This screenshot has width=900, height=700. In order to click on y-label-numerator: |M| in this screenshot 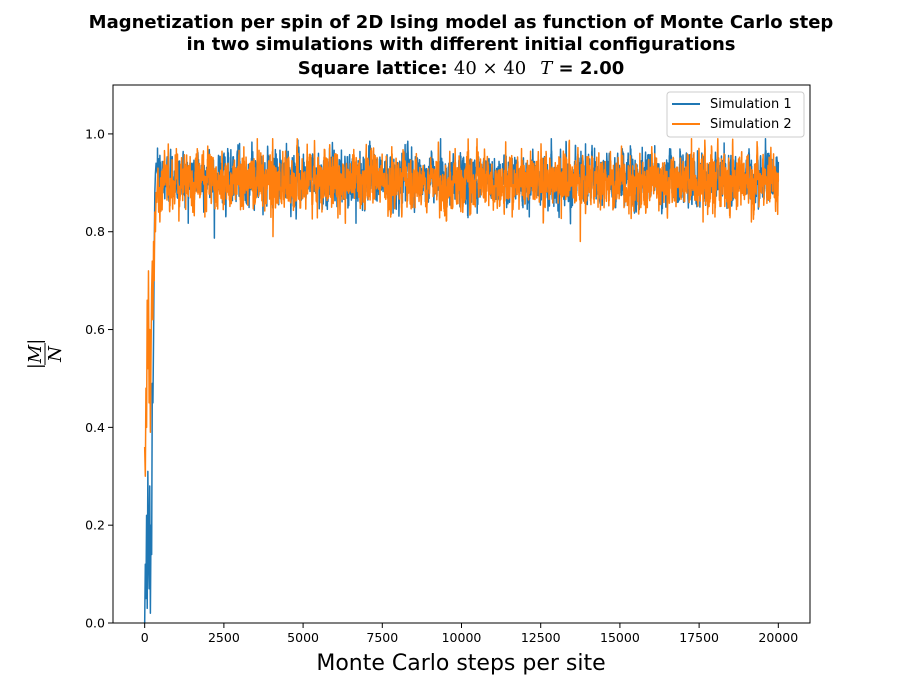, I will do `click(35, 354)`.